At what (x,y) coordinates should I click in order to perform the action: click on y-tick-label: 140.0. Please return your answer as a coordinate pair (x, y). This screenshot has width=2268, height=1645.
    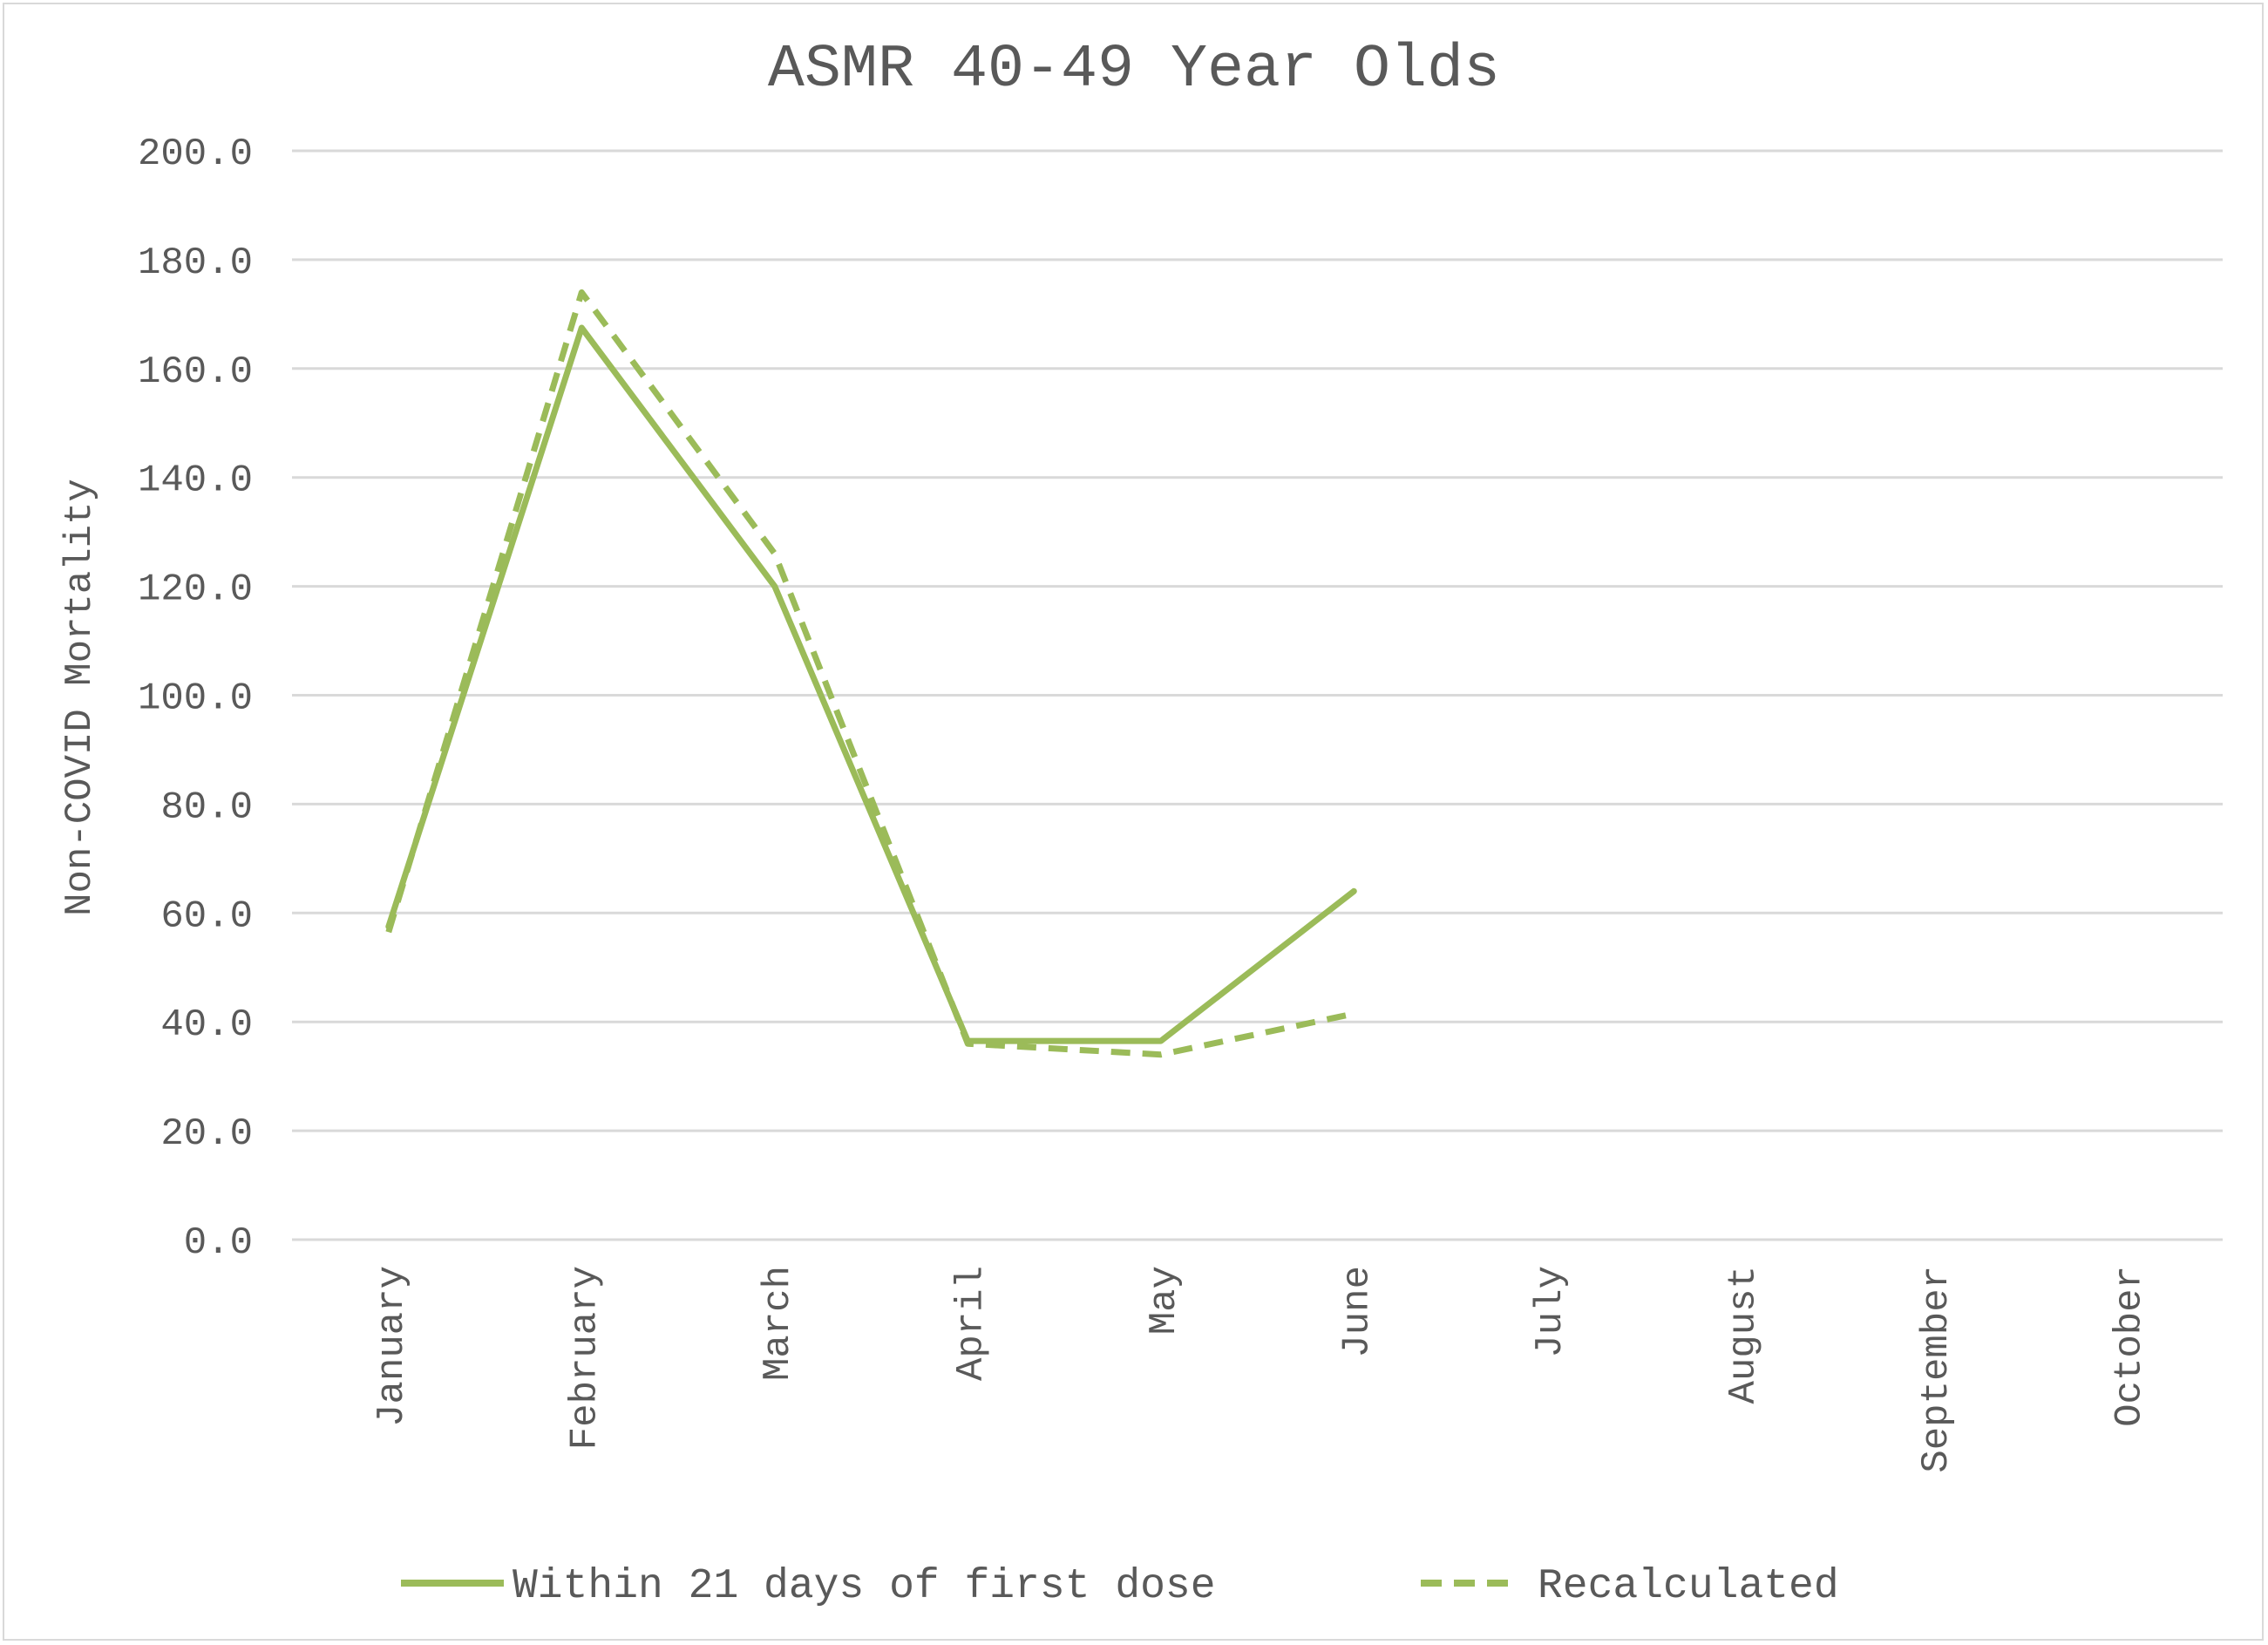
    Looking at the image, I should click on (196, 481).